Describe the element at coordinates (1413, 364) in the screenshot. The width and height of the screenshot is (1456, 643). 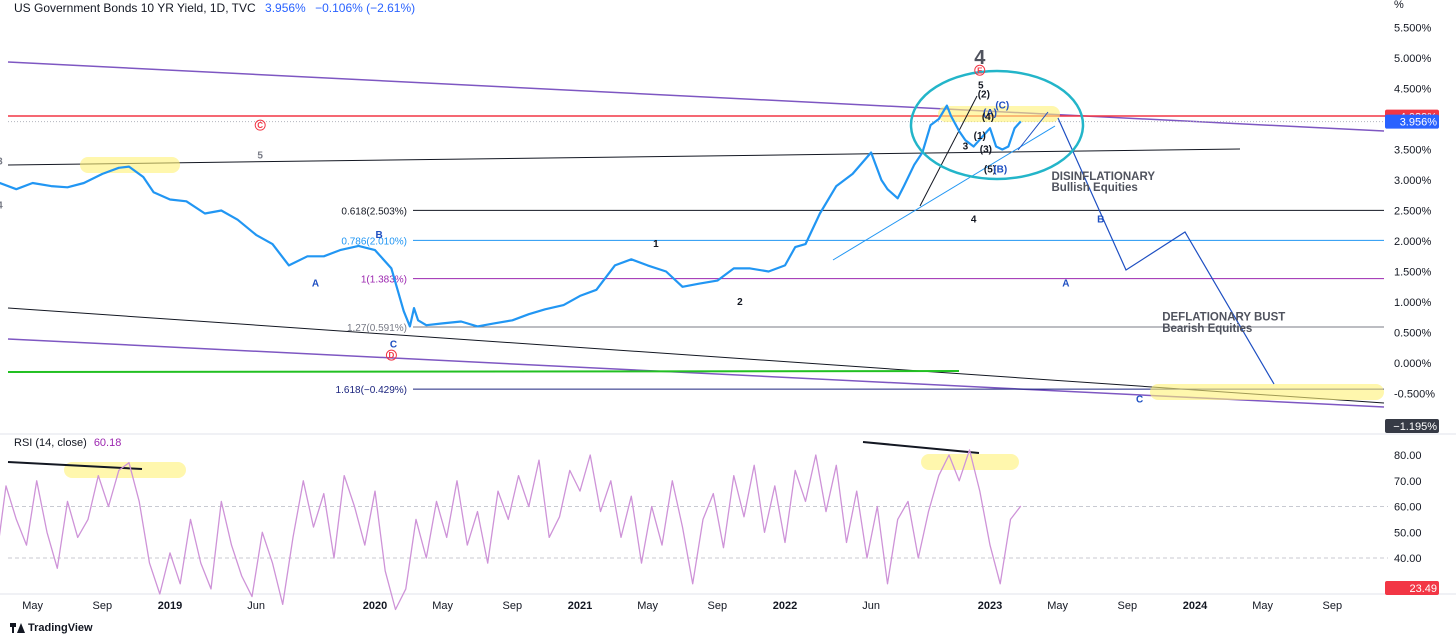
I see `price-axis-tick-label: 0.000%` at that location.